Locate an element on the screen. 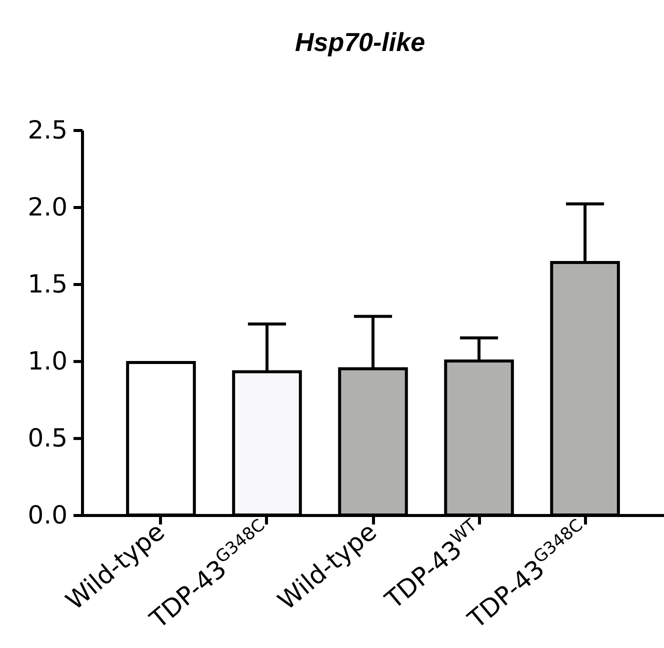  y-tick-label: 0.0 is located at coordinates (48, 515).